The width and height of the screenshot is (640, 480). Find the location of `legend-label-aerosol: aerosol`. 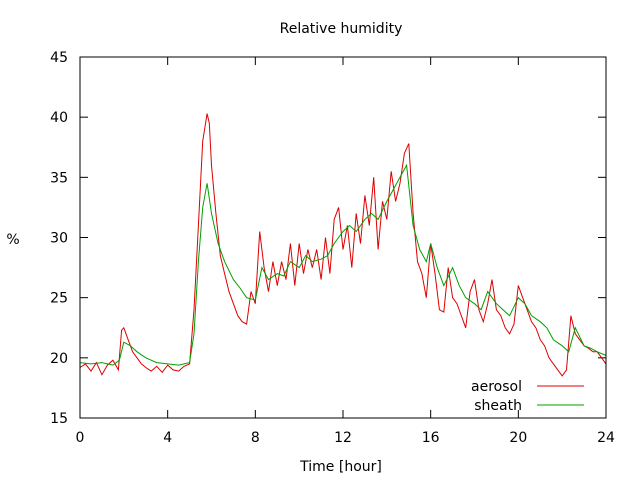

legend-label-aerosol: aerosol is located at coordinates (496, 387).